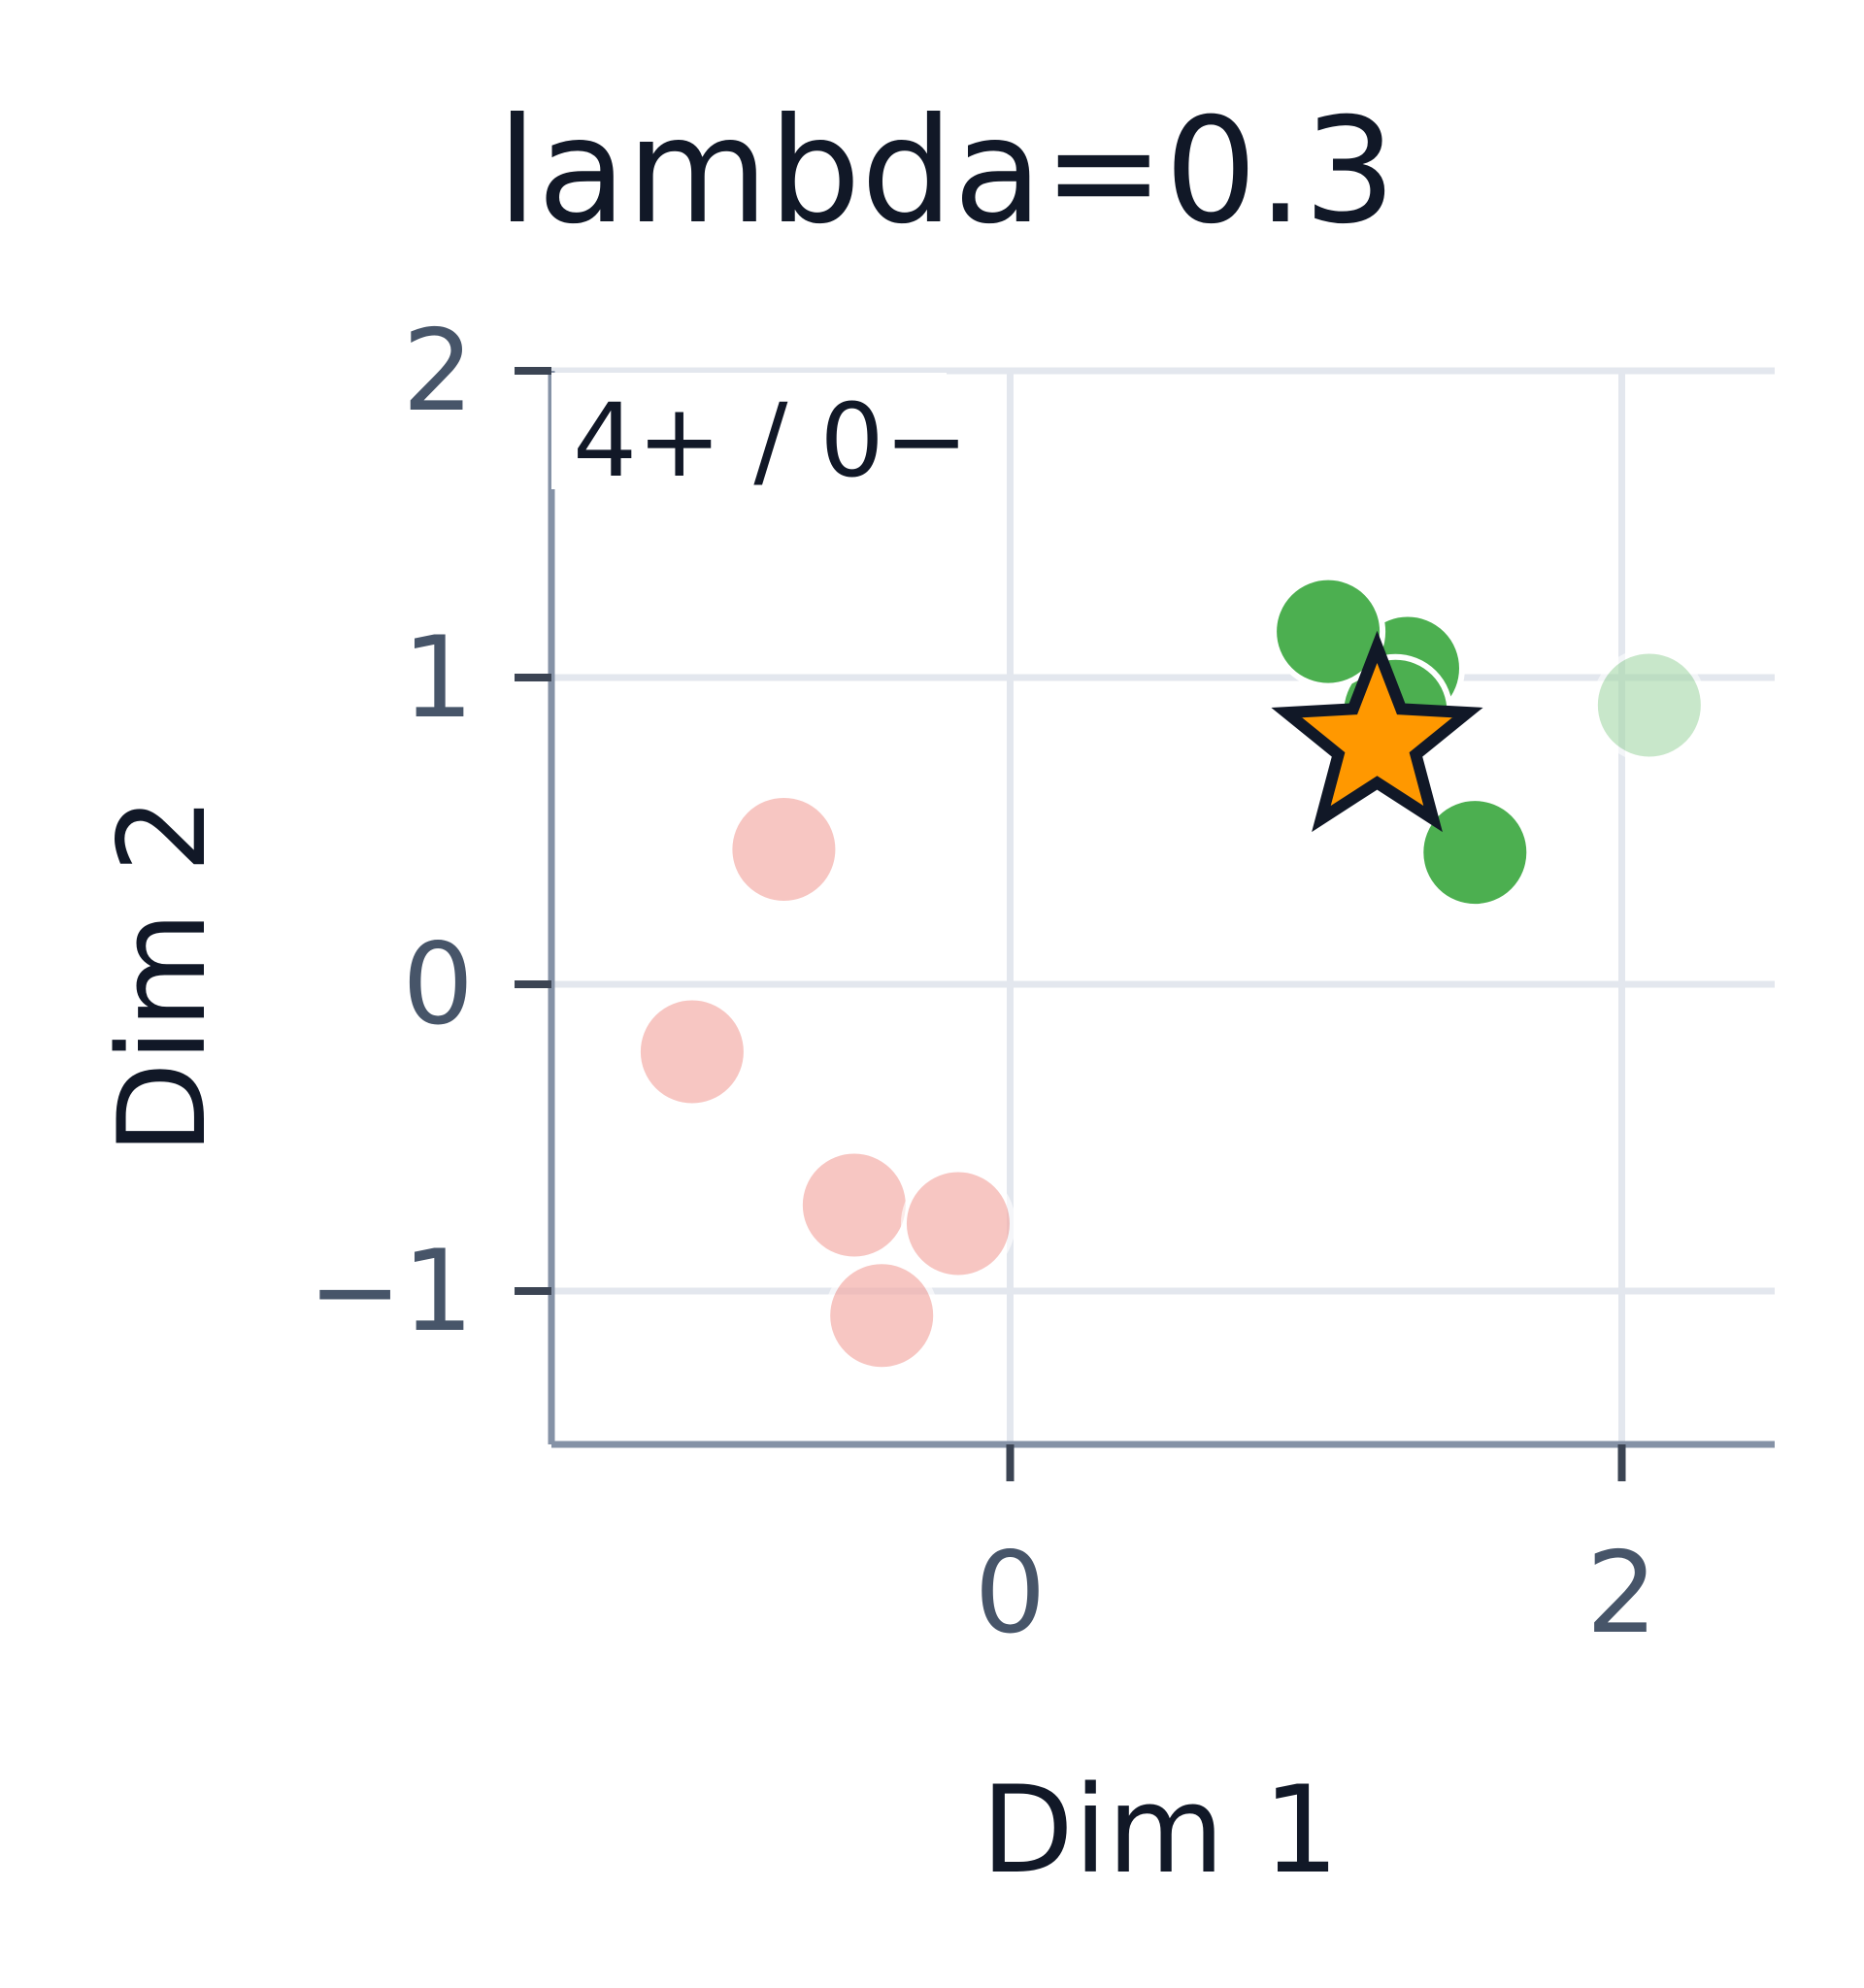 The image size is (1864, 1988). What do you see at coordinates (438, 679) in the screenshot?
I see `y-tick-label-2: 1` at bounding box center [438, 679].